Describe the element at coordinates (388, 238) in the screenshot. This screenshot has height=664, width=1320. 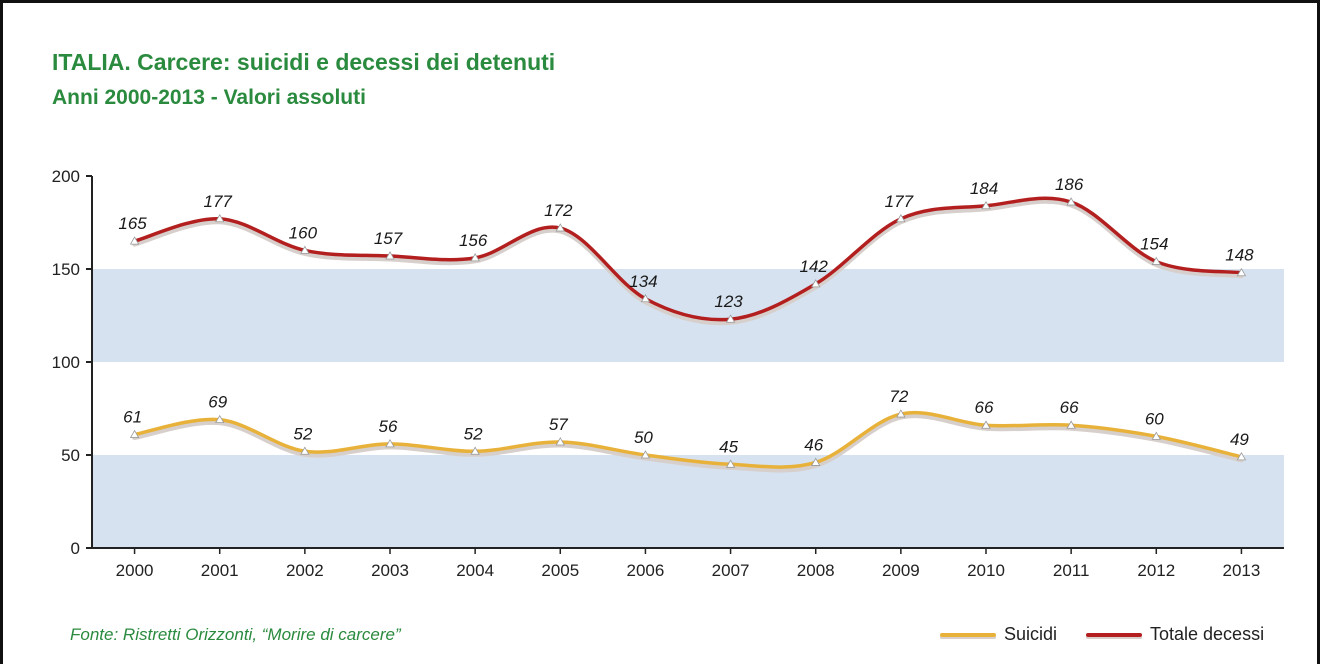
I see `data-label-totale-decessi-2003: 157` at that location.